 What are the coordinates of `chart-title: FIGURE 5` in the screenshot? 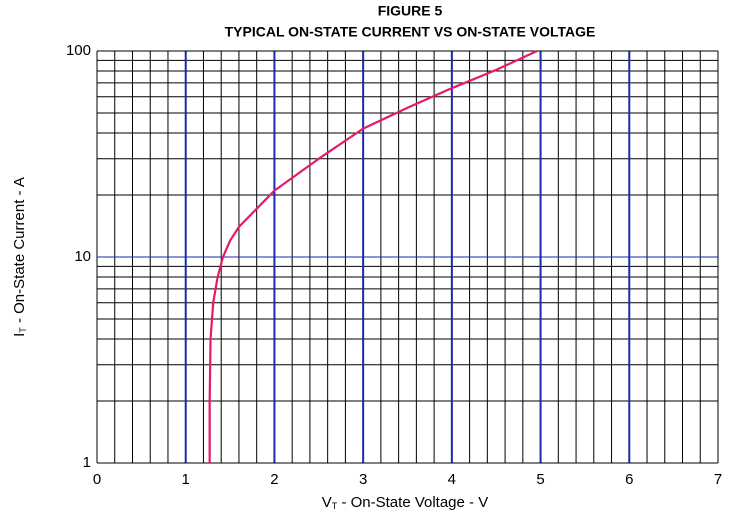 It's located at (410, 11).